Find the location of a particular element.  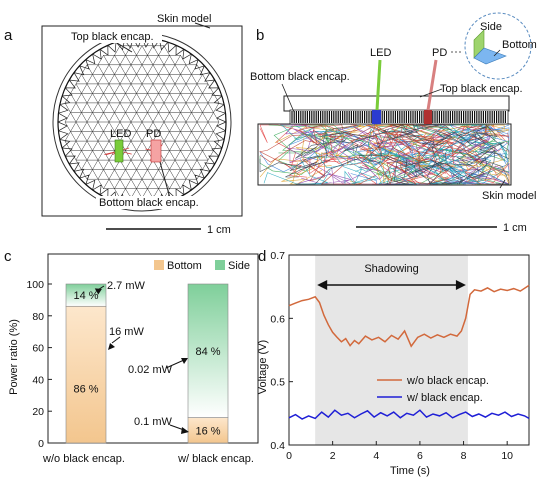

d-xtick-label-0: 0 is located at coordinates (289, 456).